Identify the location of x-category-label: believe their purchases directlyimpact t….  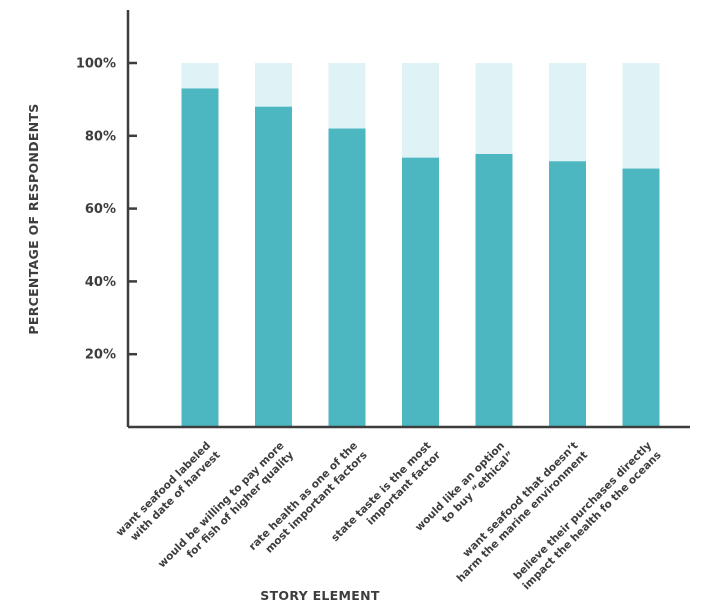
(587, 516).